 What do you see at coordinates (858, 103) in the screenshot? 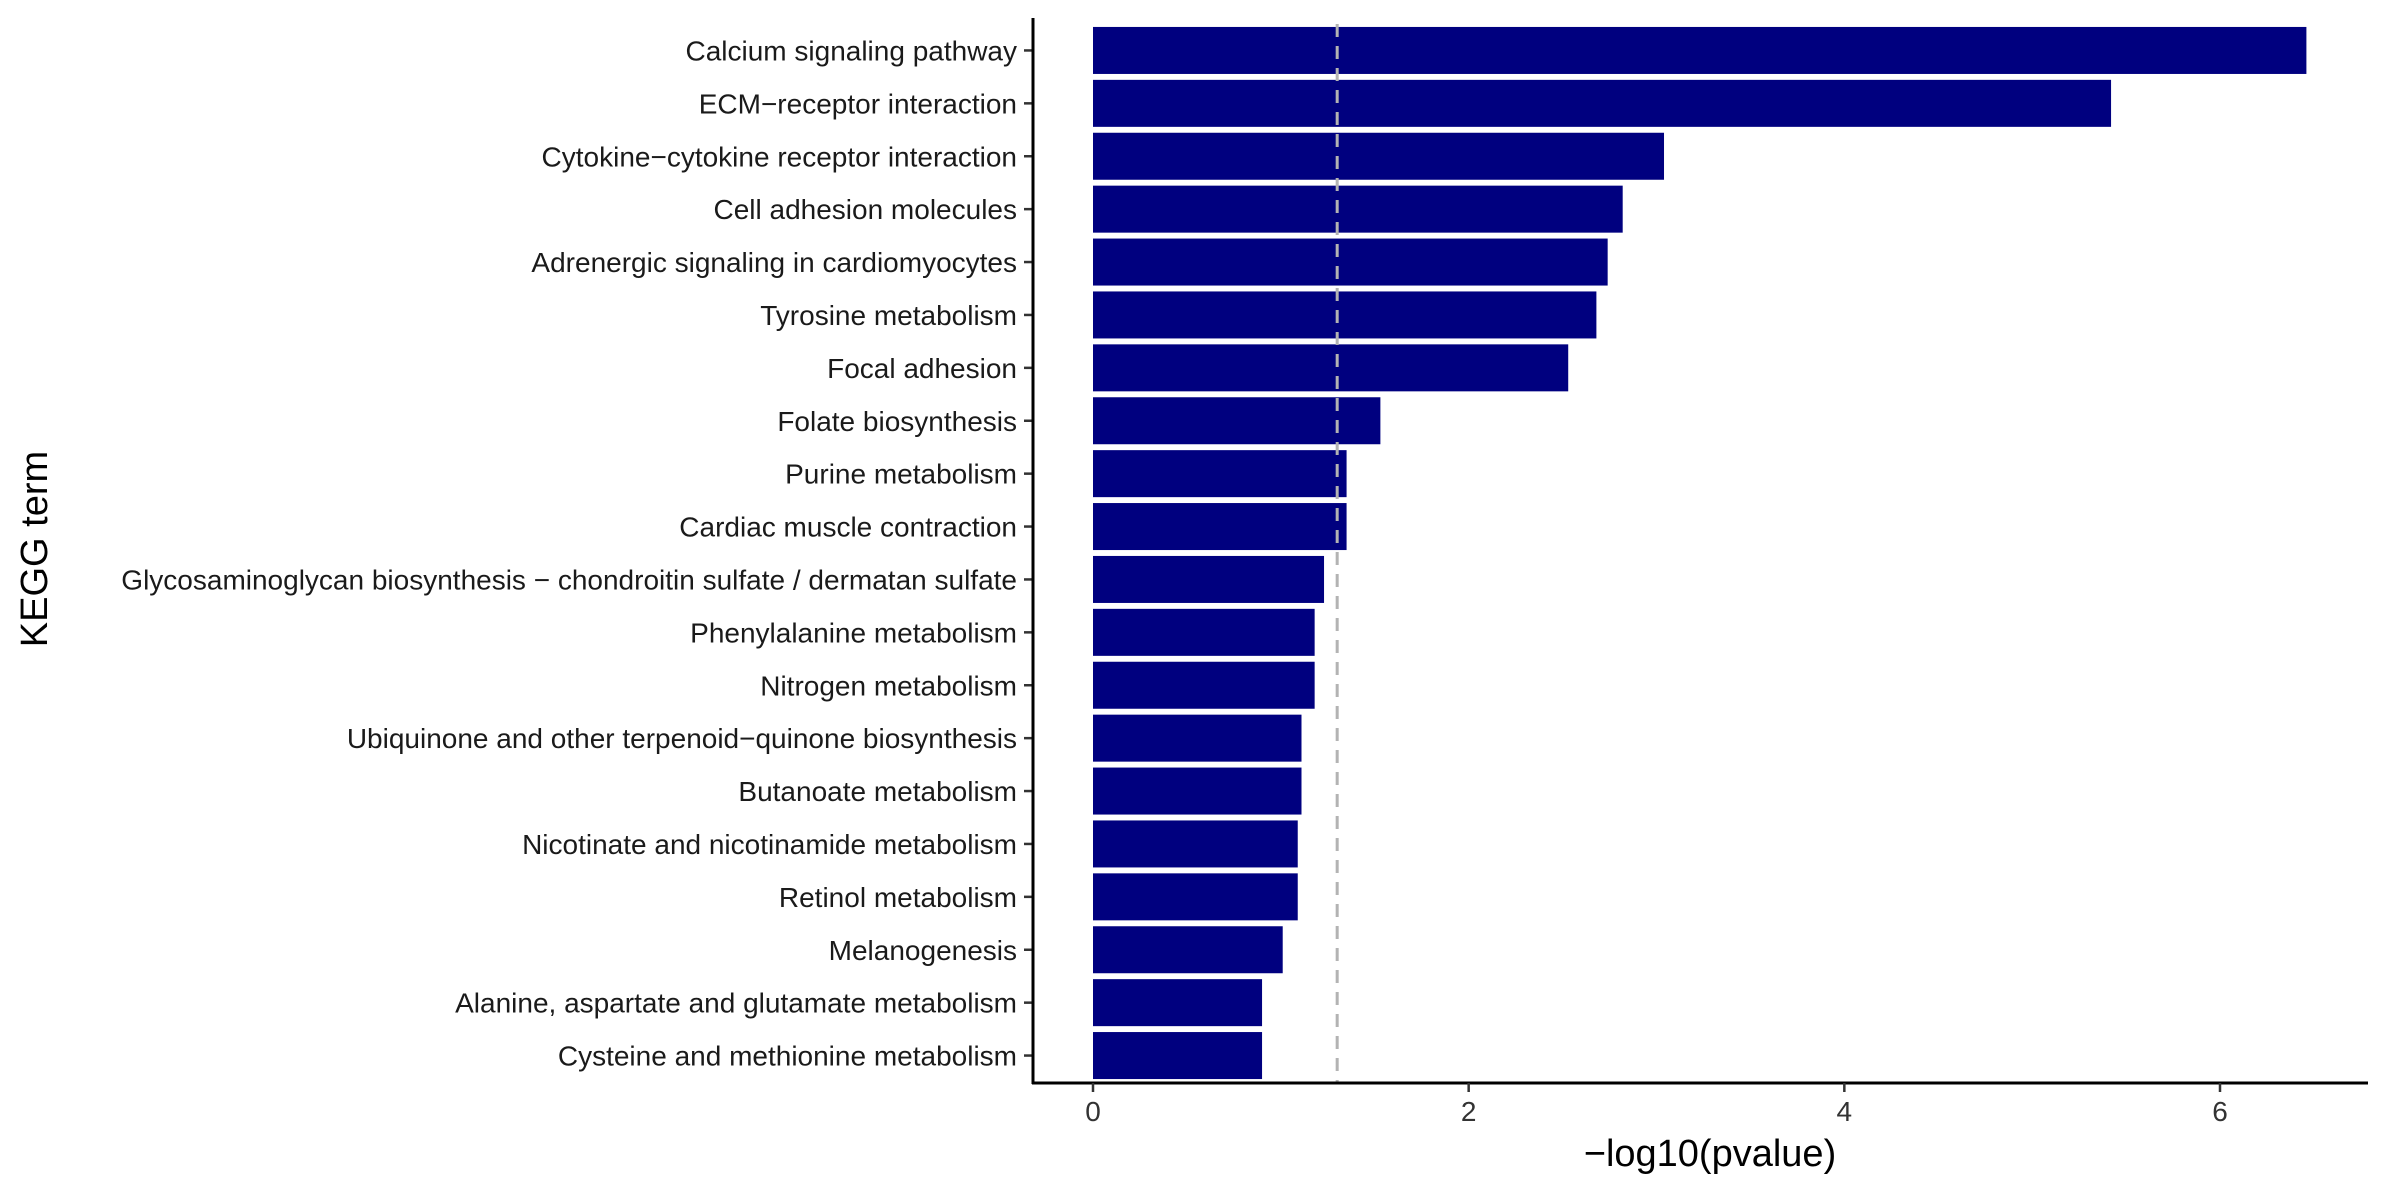
I see `category-label: ECM−receptor interaction` at bounding box center [858, 103].